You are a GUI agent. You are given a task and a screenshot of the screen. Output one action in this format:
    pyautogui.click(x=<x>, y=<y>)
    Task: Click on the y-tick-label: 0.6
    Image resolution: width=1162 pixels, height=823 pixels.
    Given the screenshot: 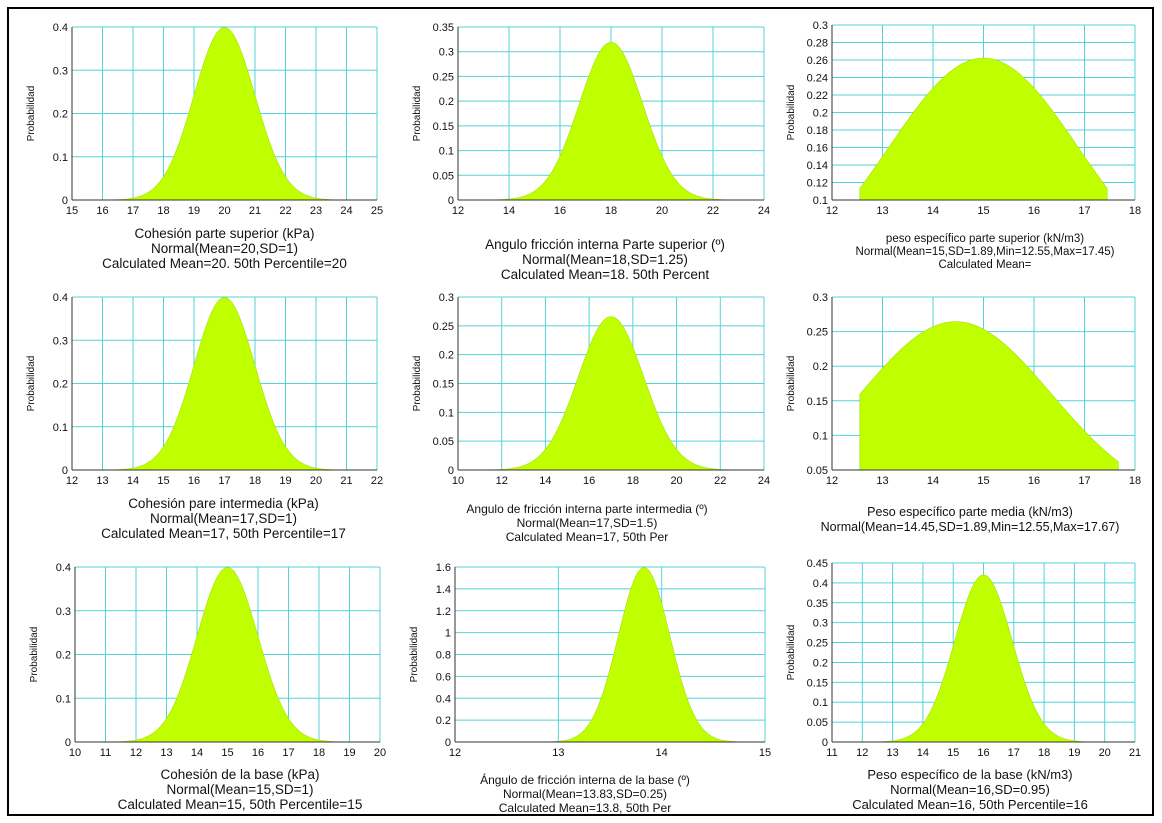 What is the action you would take?
    pyautogui.click(x=443, y=677)
    